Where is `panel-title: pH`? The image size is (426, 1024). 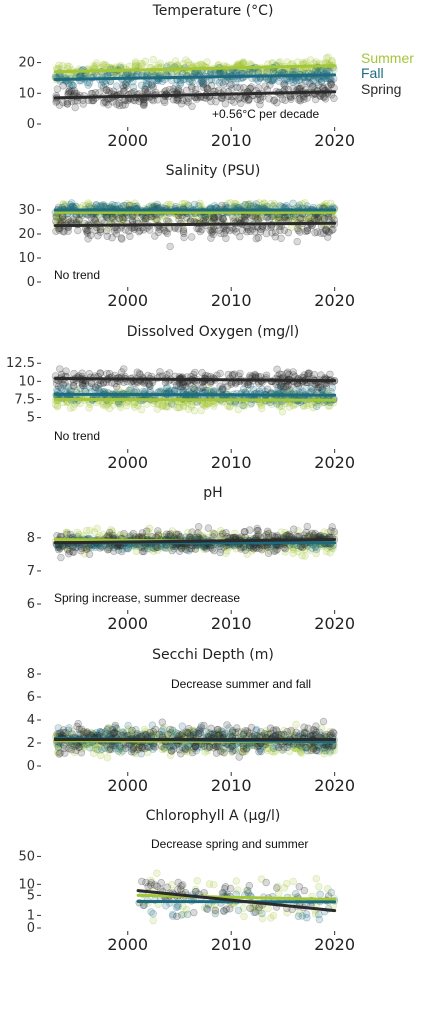 panel-title: pH is located at coordinates (212, 493).